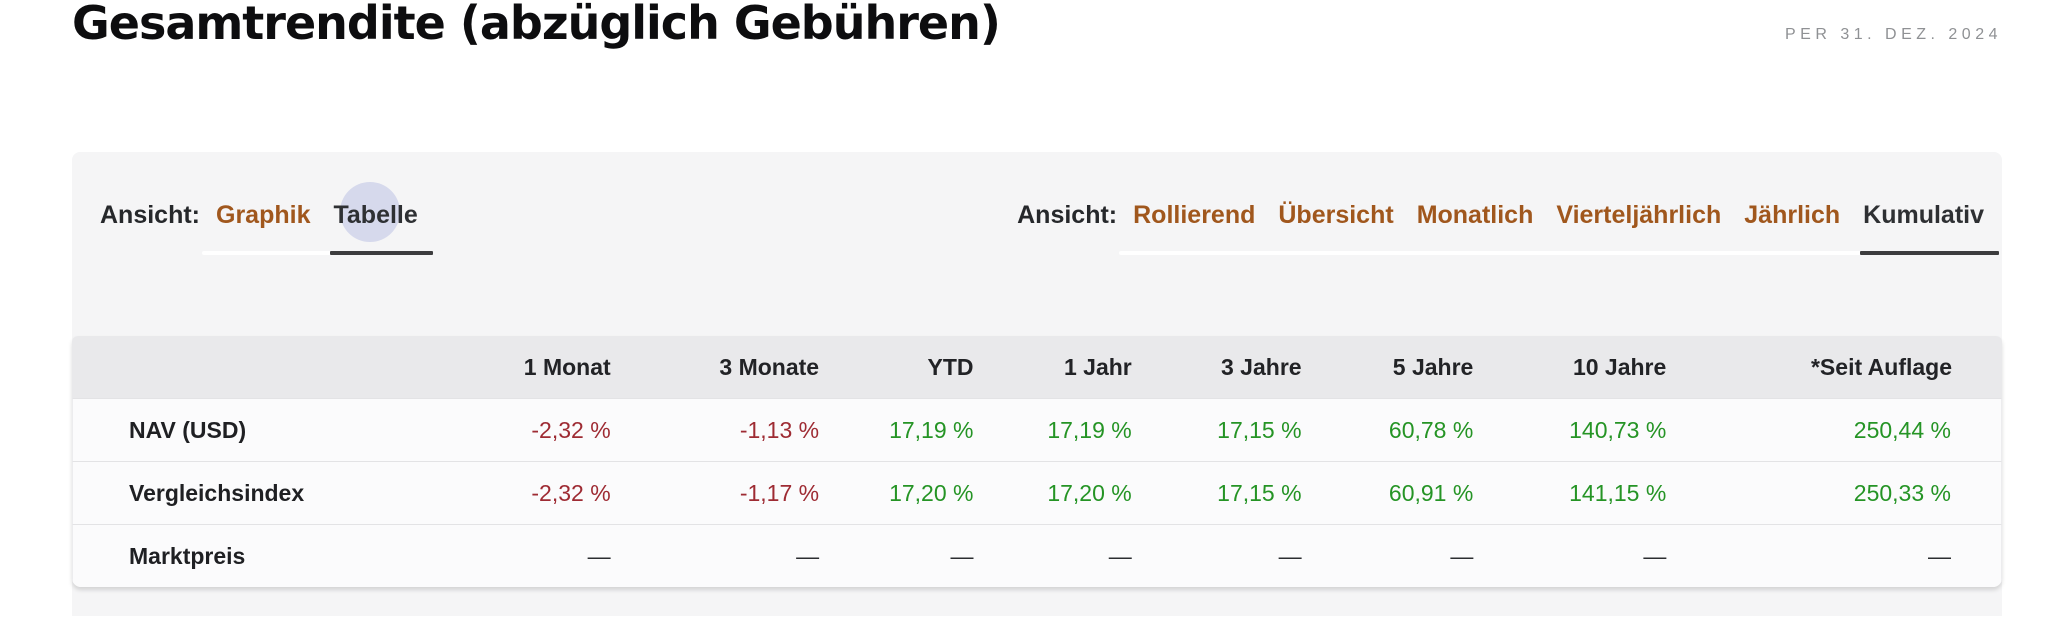  I want to click on table-row: Marktpreis — — — — — — — —, so click(1037, 555).